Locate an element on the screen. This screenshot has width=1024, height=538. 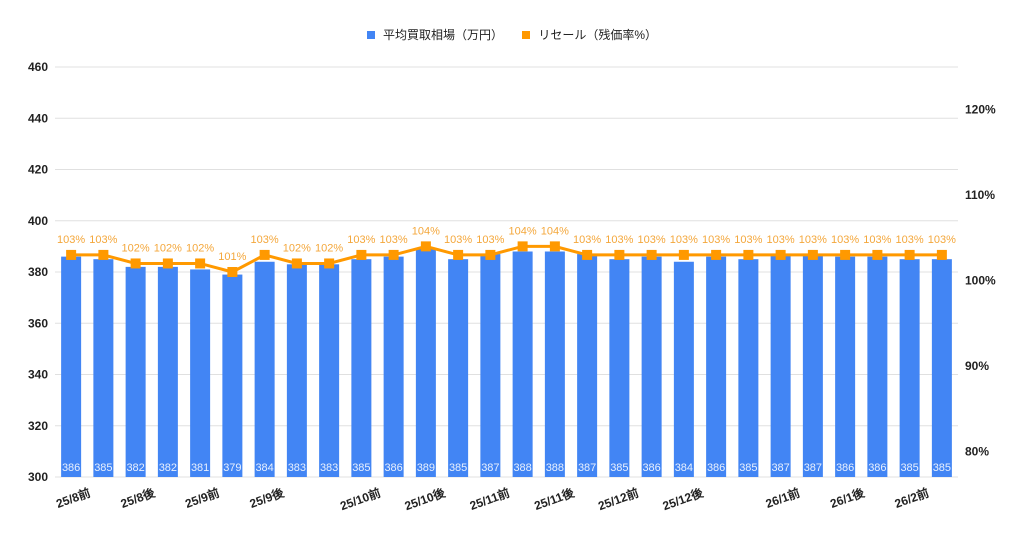
right-axis: 80% 90% 100% 110% 120% is located at coordinates (980, 281).